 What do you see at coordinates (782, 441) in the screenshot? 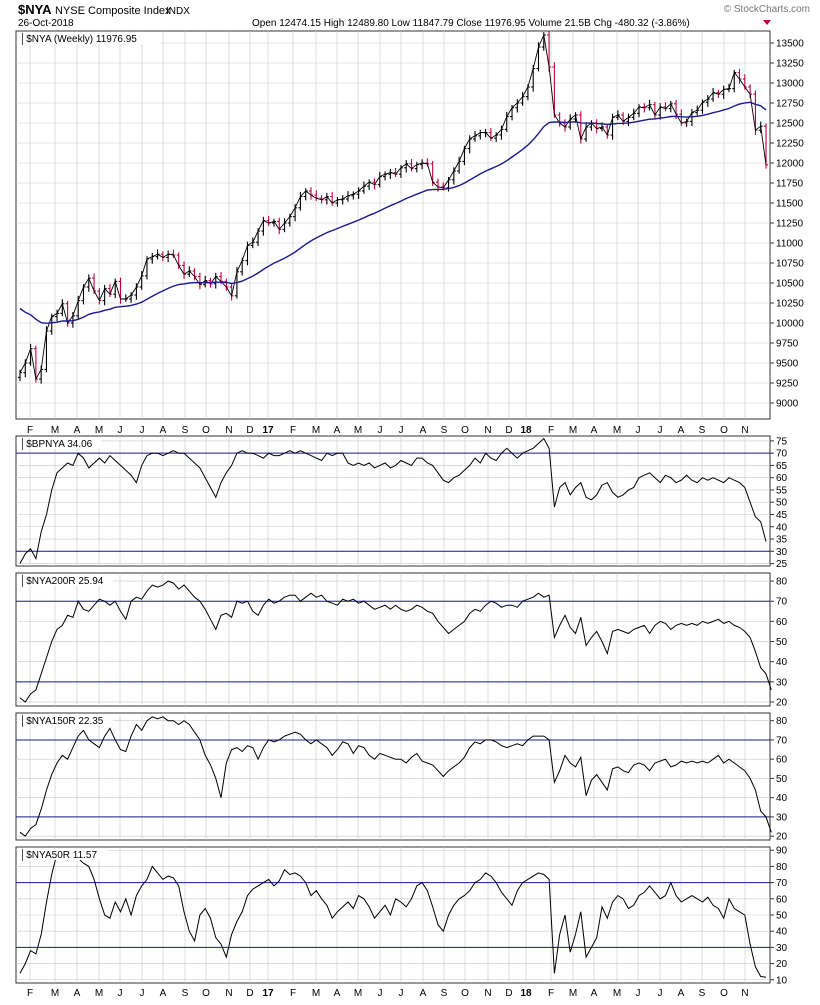
I see `y-tick-label: 75` at bounding box center [782, 441].